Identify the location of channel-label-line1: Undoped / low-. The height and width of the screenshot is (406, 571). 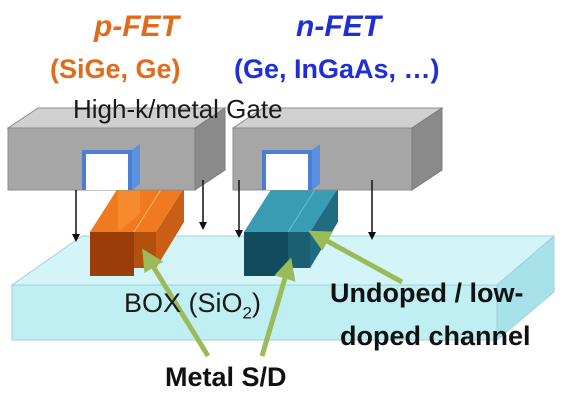
(427, 293).